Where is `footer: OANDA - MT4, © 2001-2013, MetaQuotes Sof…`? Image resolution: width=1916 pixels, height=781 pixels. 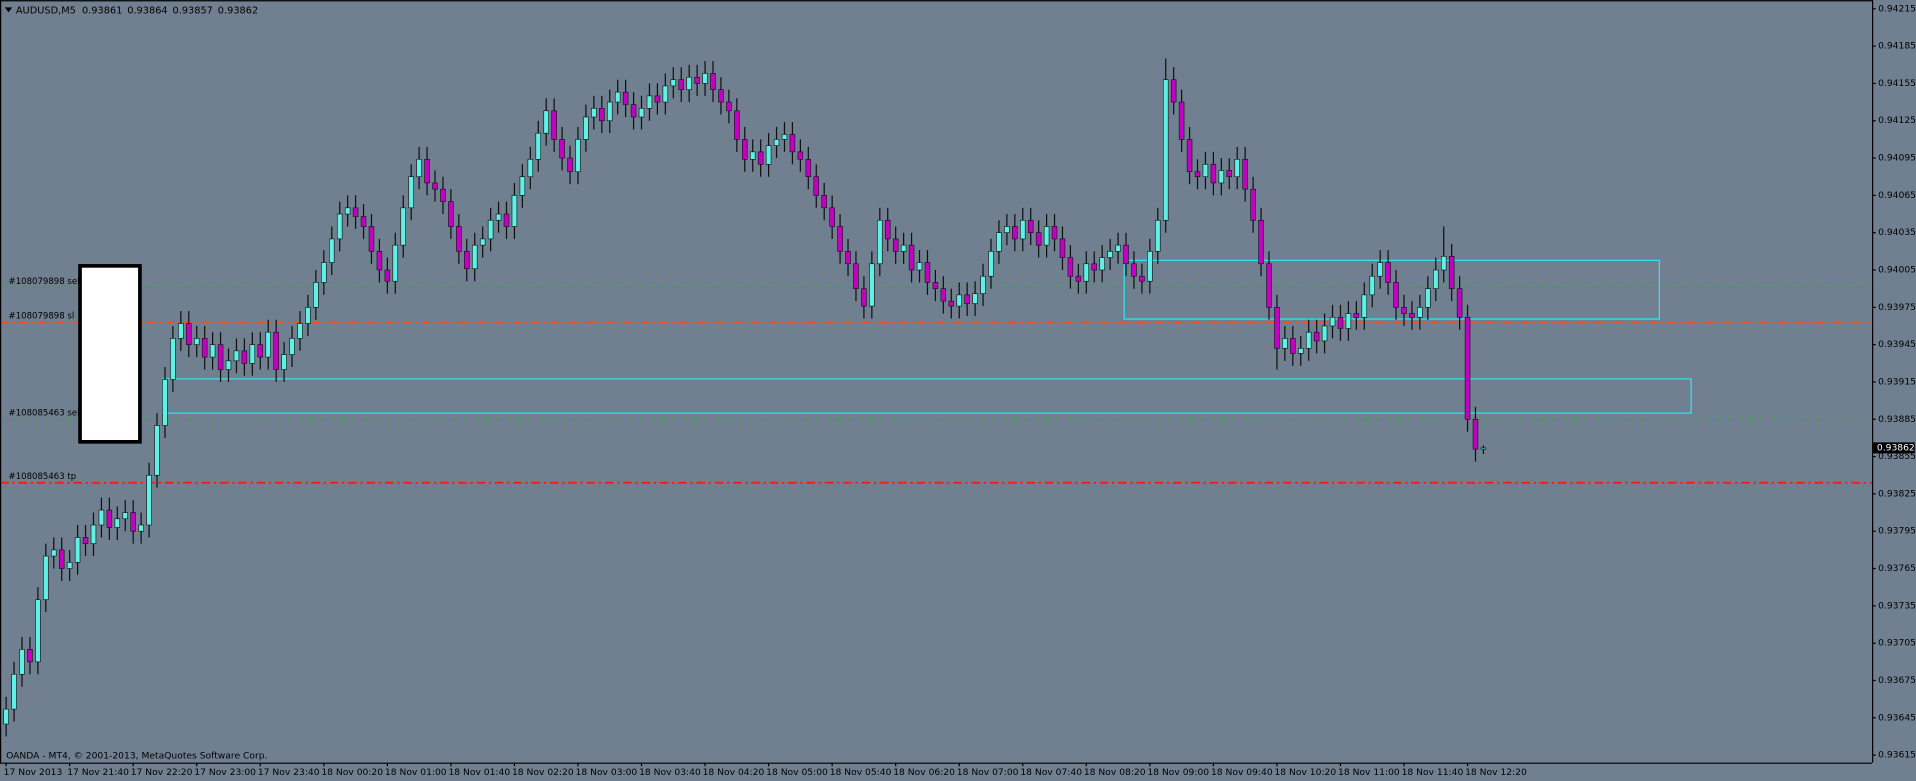 footer: OANDA - MT4, © 2001-2013, MetaQuotes Sof… is located at coordinates (136, 755).